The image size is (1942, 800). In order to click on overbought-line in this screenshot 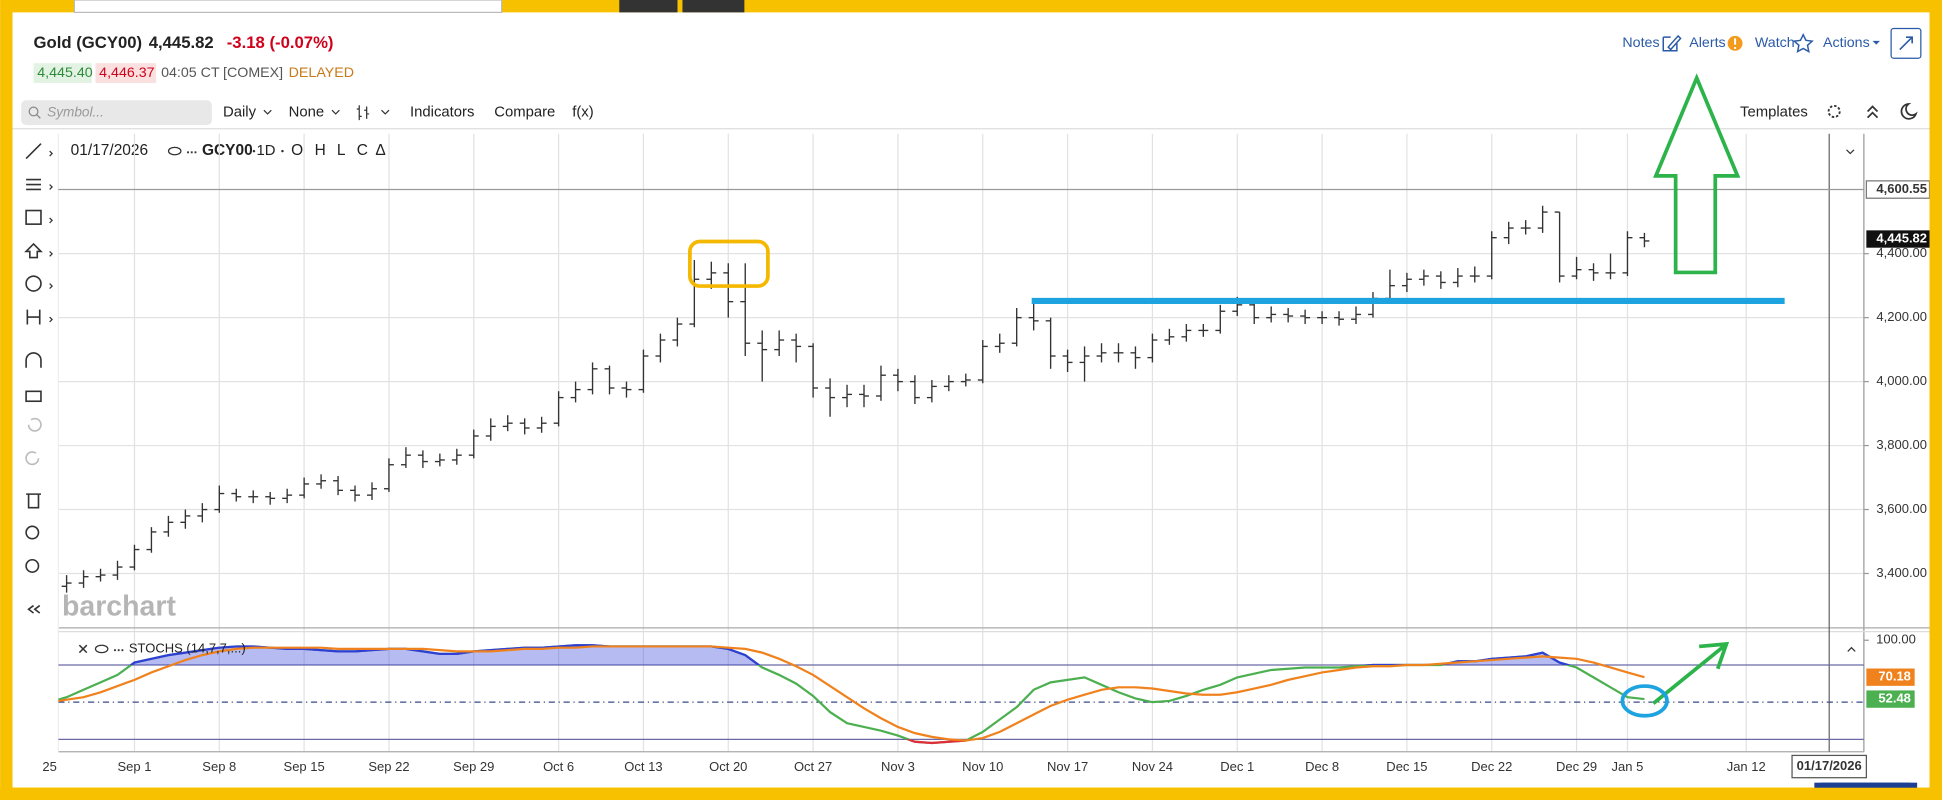, I will do `click(851, 655)`.